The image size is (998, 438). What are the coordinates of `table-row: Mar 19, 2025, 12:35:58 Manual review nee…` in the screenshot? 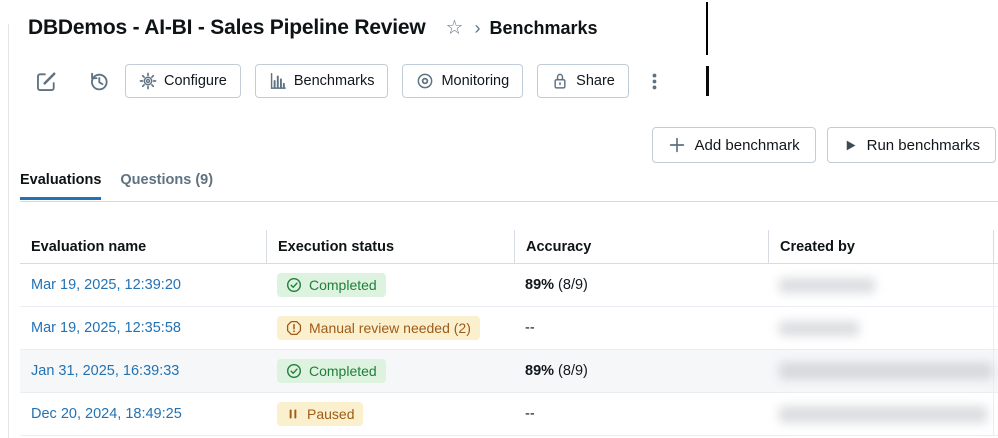 It's located at (509, 328).